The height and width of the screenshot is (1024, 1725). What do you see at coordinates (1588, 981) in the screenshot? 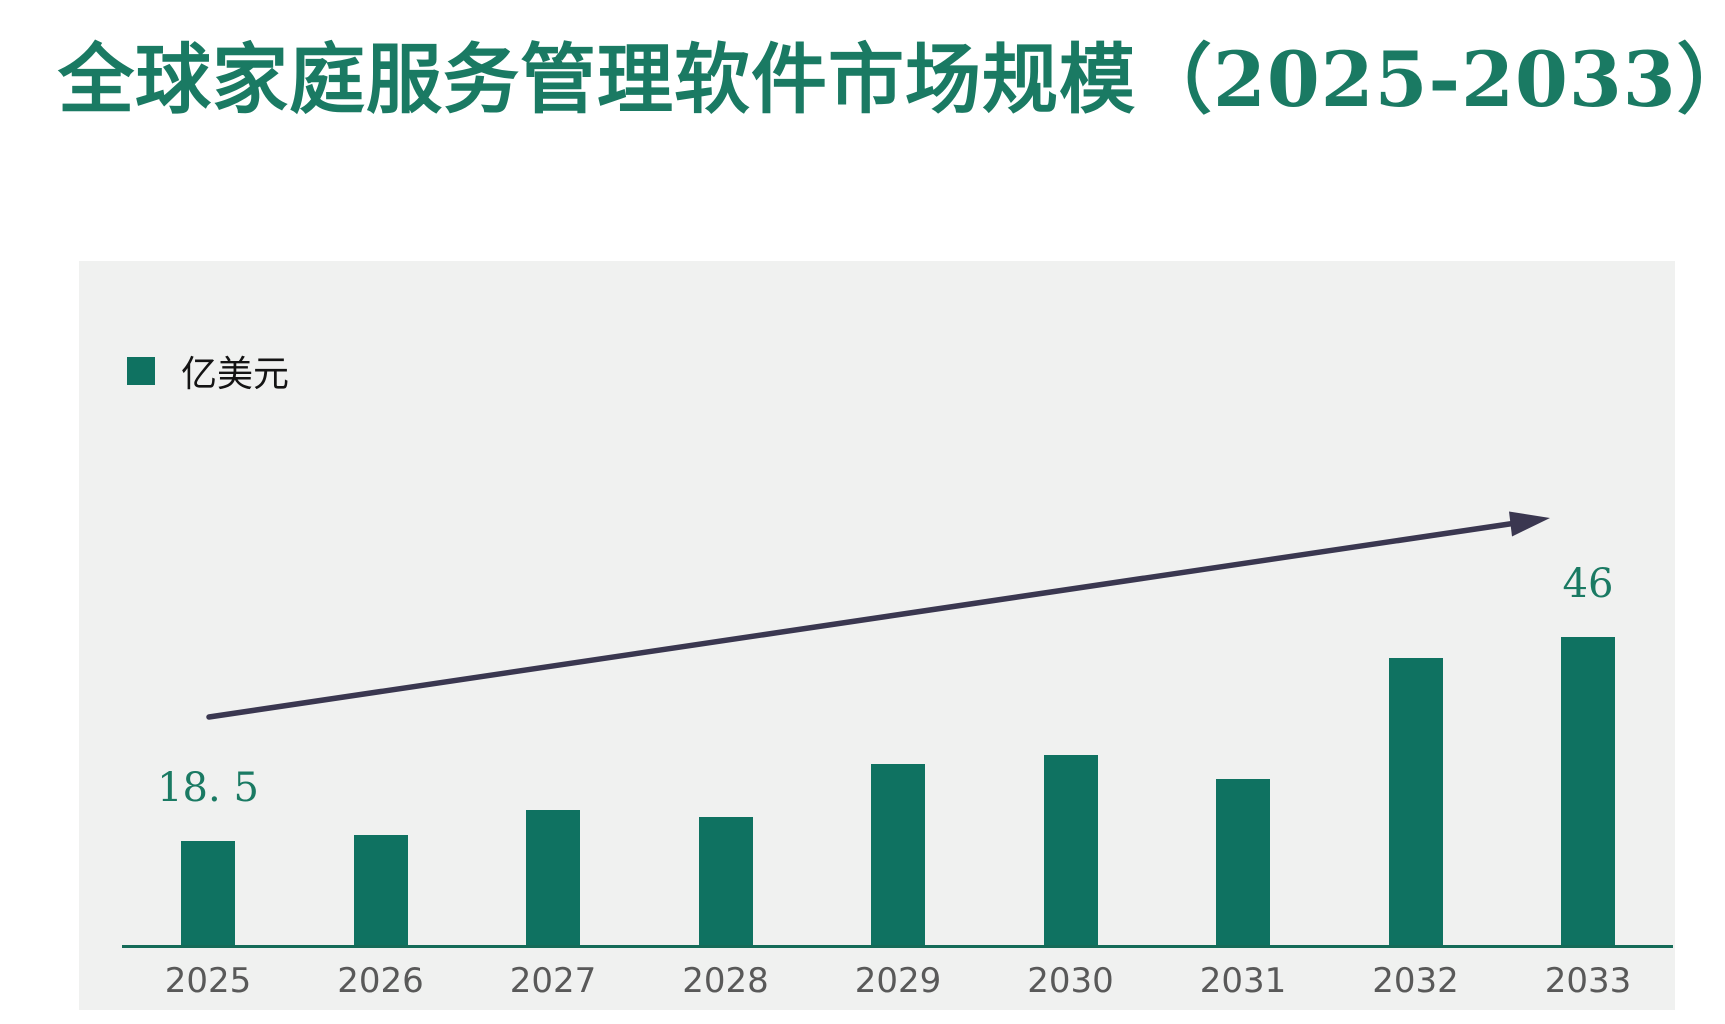
I see `x-tick-label-2033: 2033` at bounding box center [1588, 981].